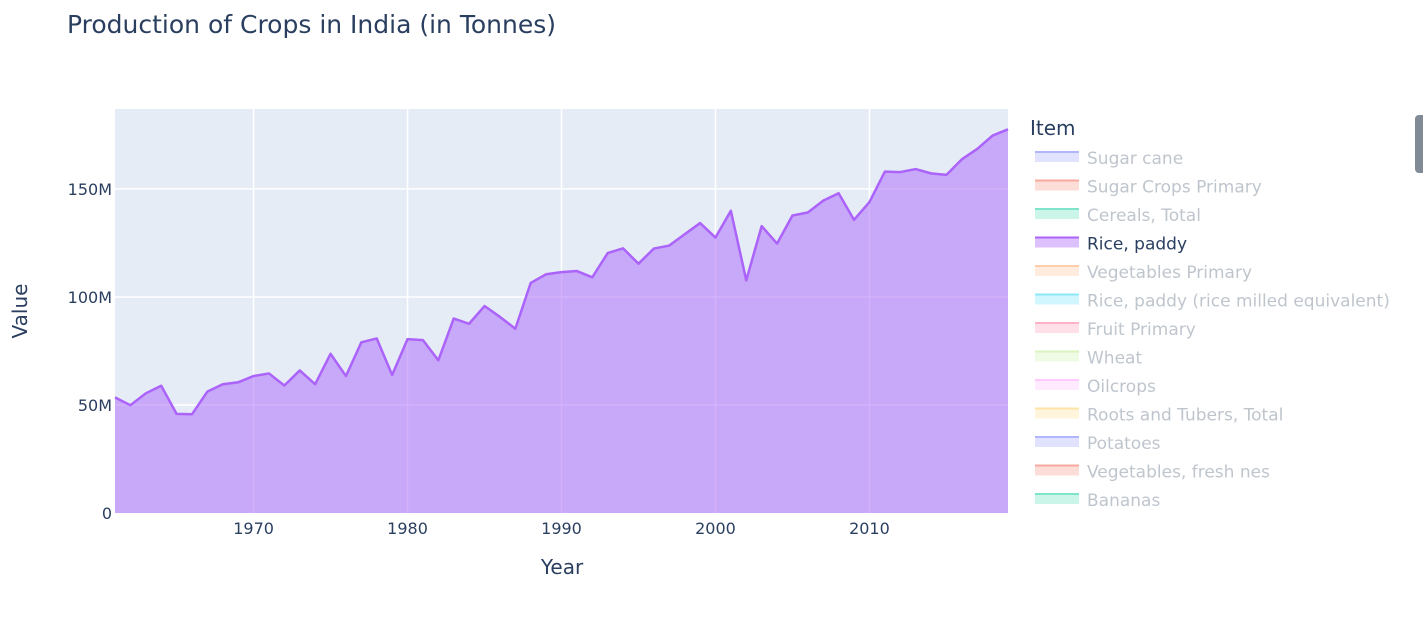 The image size is (1423, 631). Describe the element at coordinates (1121, 387) in the screenshot. I see `legend-label: Oilcrops` at that location.